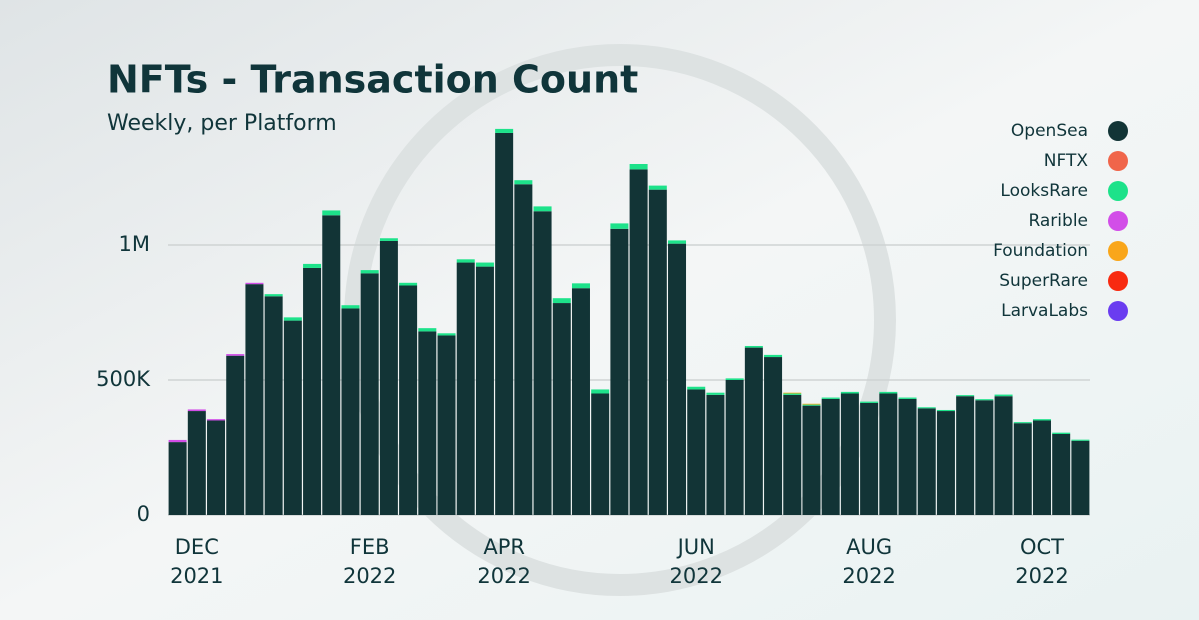 This screenshot has height=620, width=1199. What do you see at coordinates (1040, 251) in the screenshot?
I see `legend-label: Foundation` at bounding box center [1040, 251].